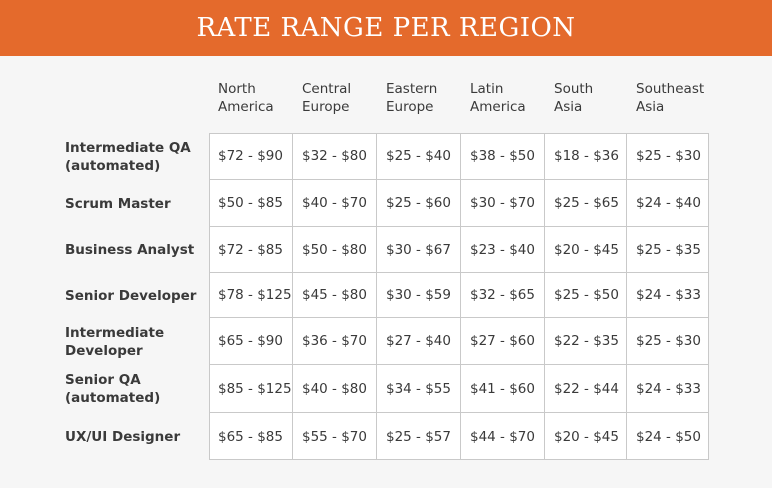  I want to click on row-label: Scrum Master, so click(118, 203).